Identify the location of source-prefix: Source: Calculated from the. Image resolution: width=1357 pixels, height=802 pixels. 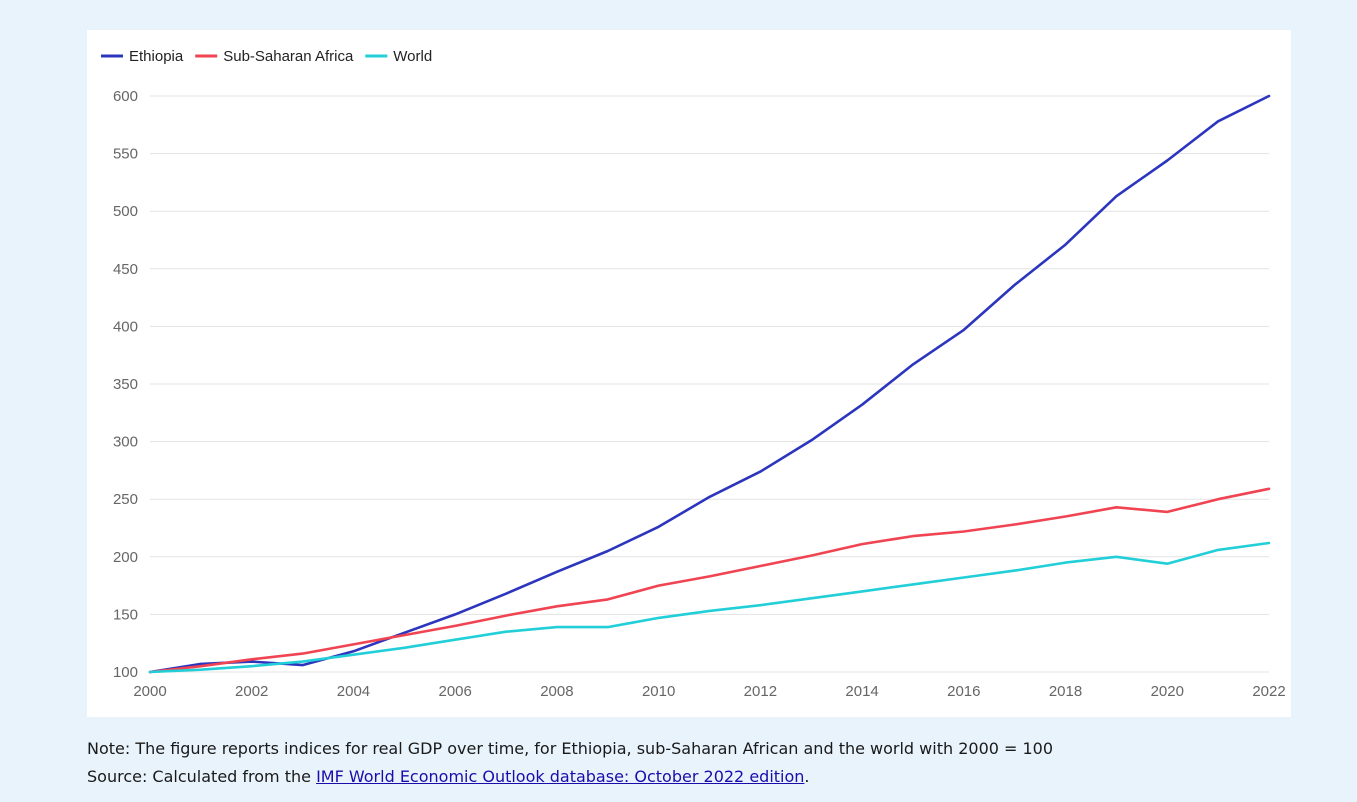
(202, 776).